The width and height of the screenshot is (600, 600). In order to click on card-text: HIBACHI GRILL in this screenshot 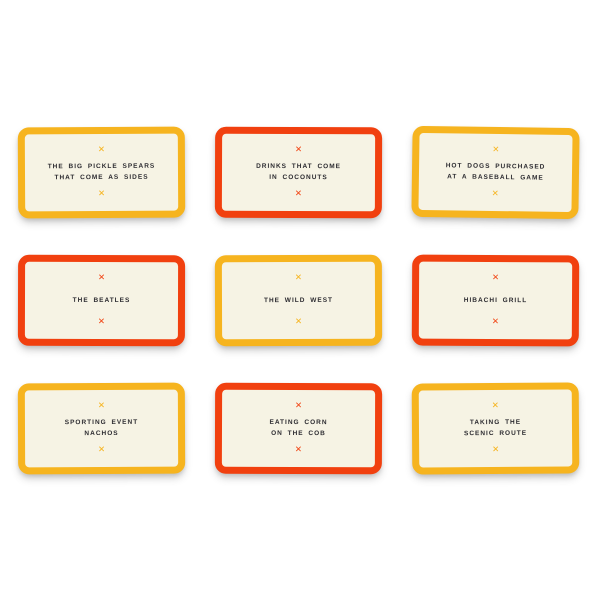, I will do `click(495, 299)`.